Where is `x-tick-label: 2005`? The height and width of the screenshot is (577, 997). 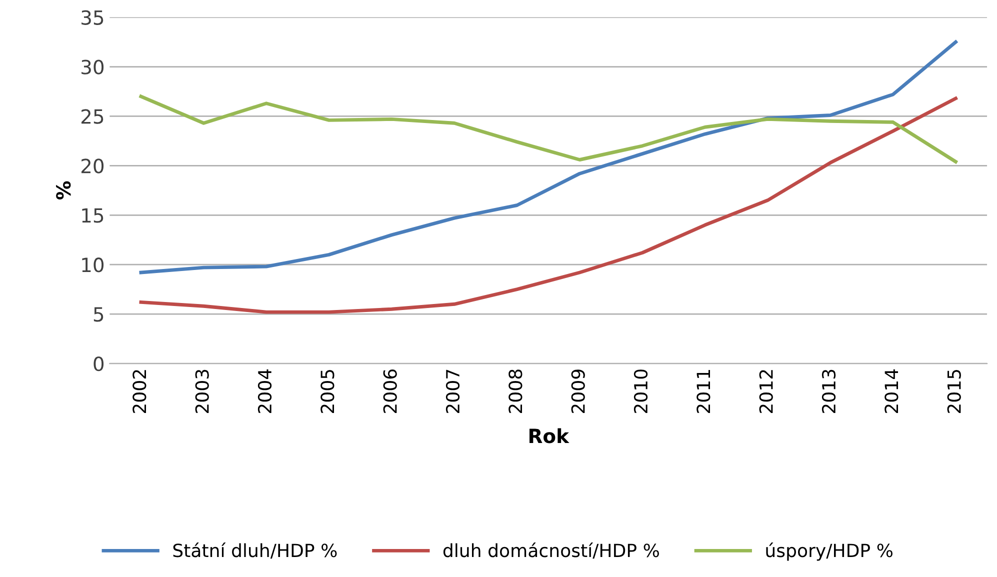
x-tick-label: 2005 is located at coordinates (327, 391).